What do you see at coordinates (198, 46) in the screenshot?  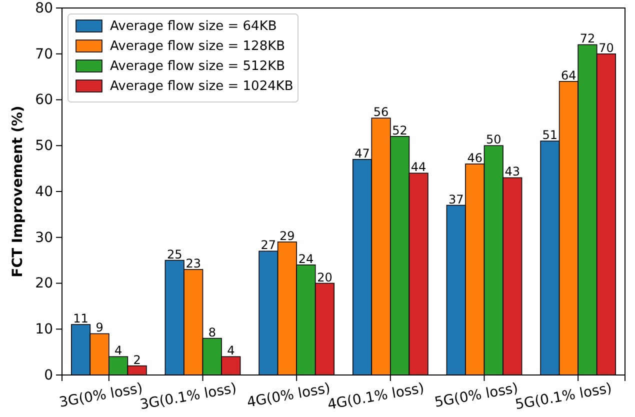 I see `legend-label: Average flow size = 128KB` at bounding box center [198, 46].